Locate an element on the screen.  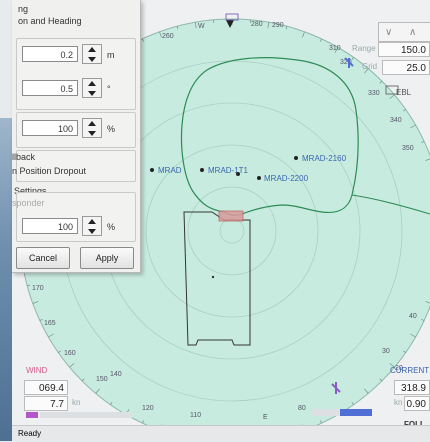
ring-label: 290 is located at coordinates (278, 25).